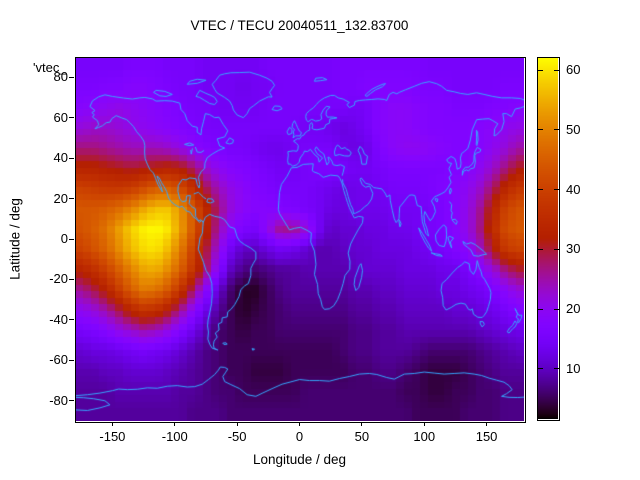  Describe the element at coordinates (573, 309) in the screenshot. I see `colorbar-tick-label: 20` at that location.